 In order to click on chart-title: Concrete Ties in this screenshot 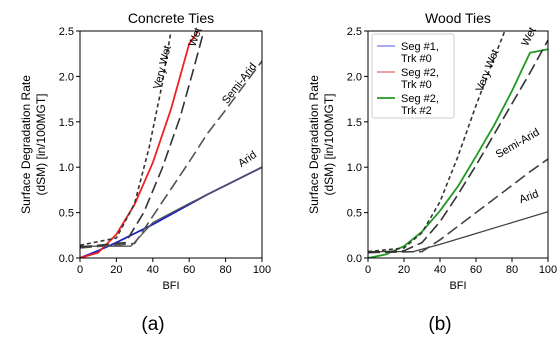, I will do `click(171, 18)`.